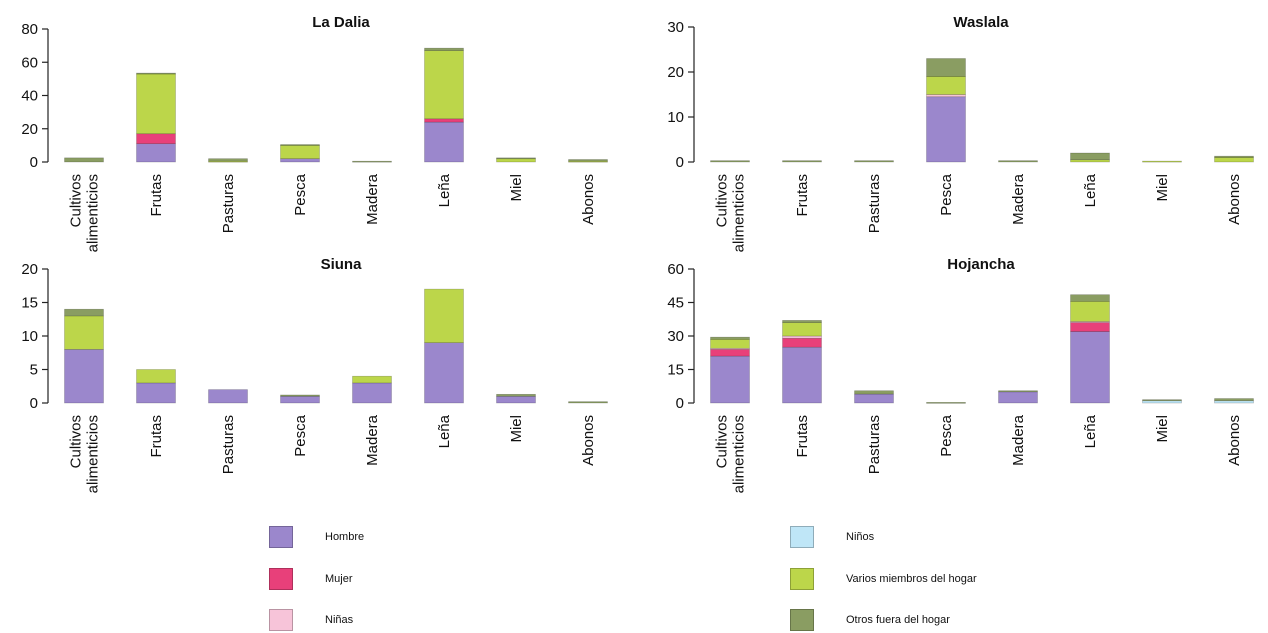 This screenshot has width=1268, height=633. Describe the element at coordinates (516, 158) in the screenshot. I see `bar-la-dalia-miel-otros-fuera-del-hogar` at that location.